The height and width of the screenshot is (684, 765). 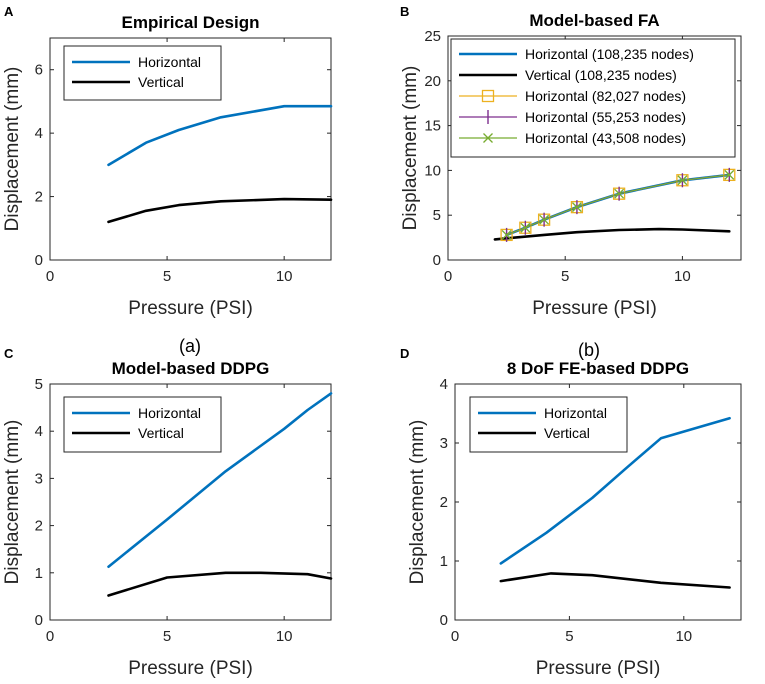 What do you see at coordinates (598, 368) in the screenshot?
I see `chart-title: 8 DoF FE-based DDPG` at bounding box center [598, 368].